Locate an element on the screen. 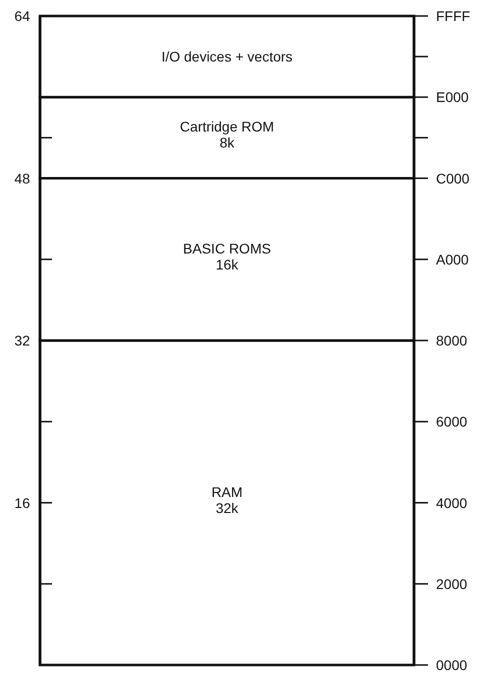 Image resolution: width=482 pixels, height=677 pixels. y-tick-label: 16 is located at coordinates (22, 502).